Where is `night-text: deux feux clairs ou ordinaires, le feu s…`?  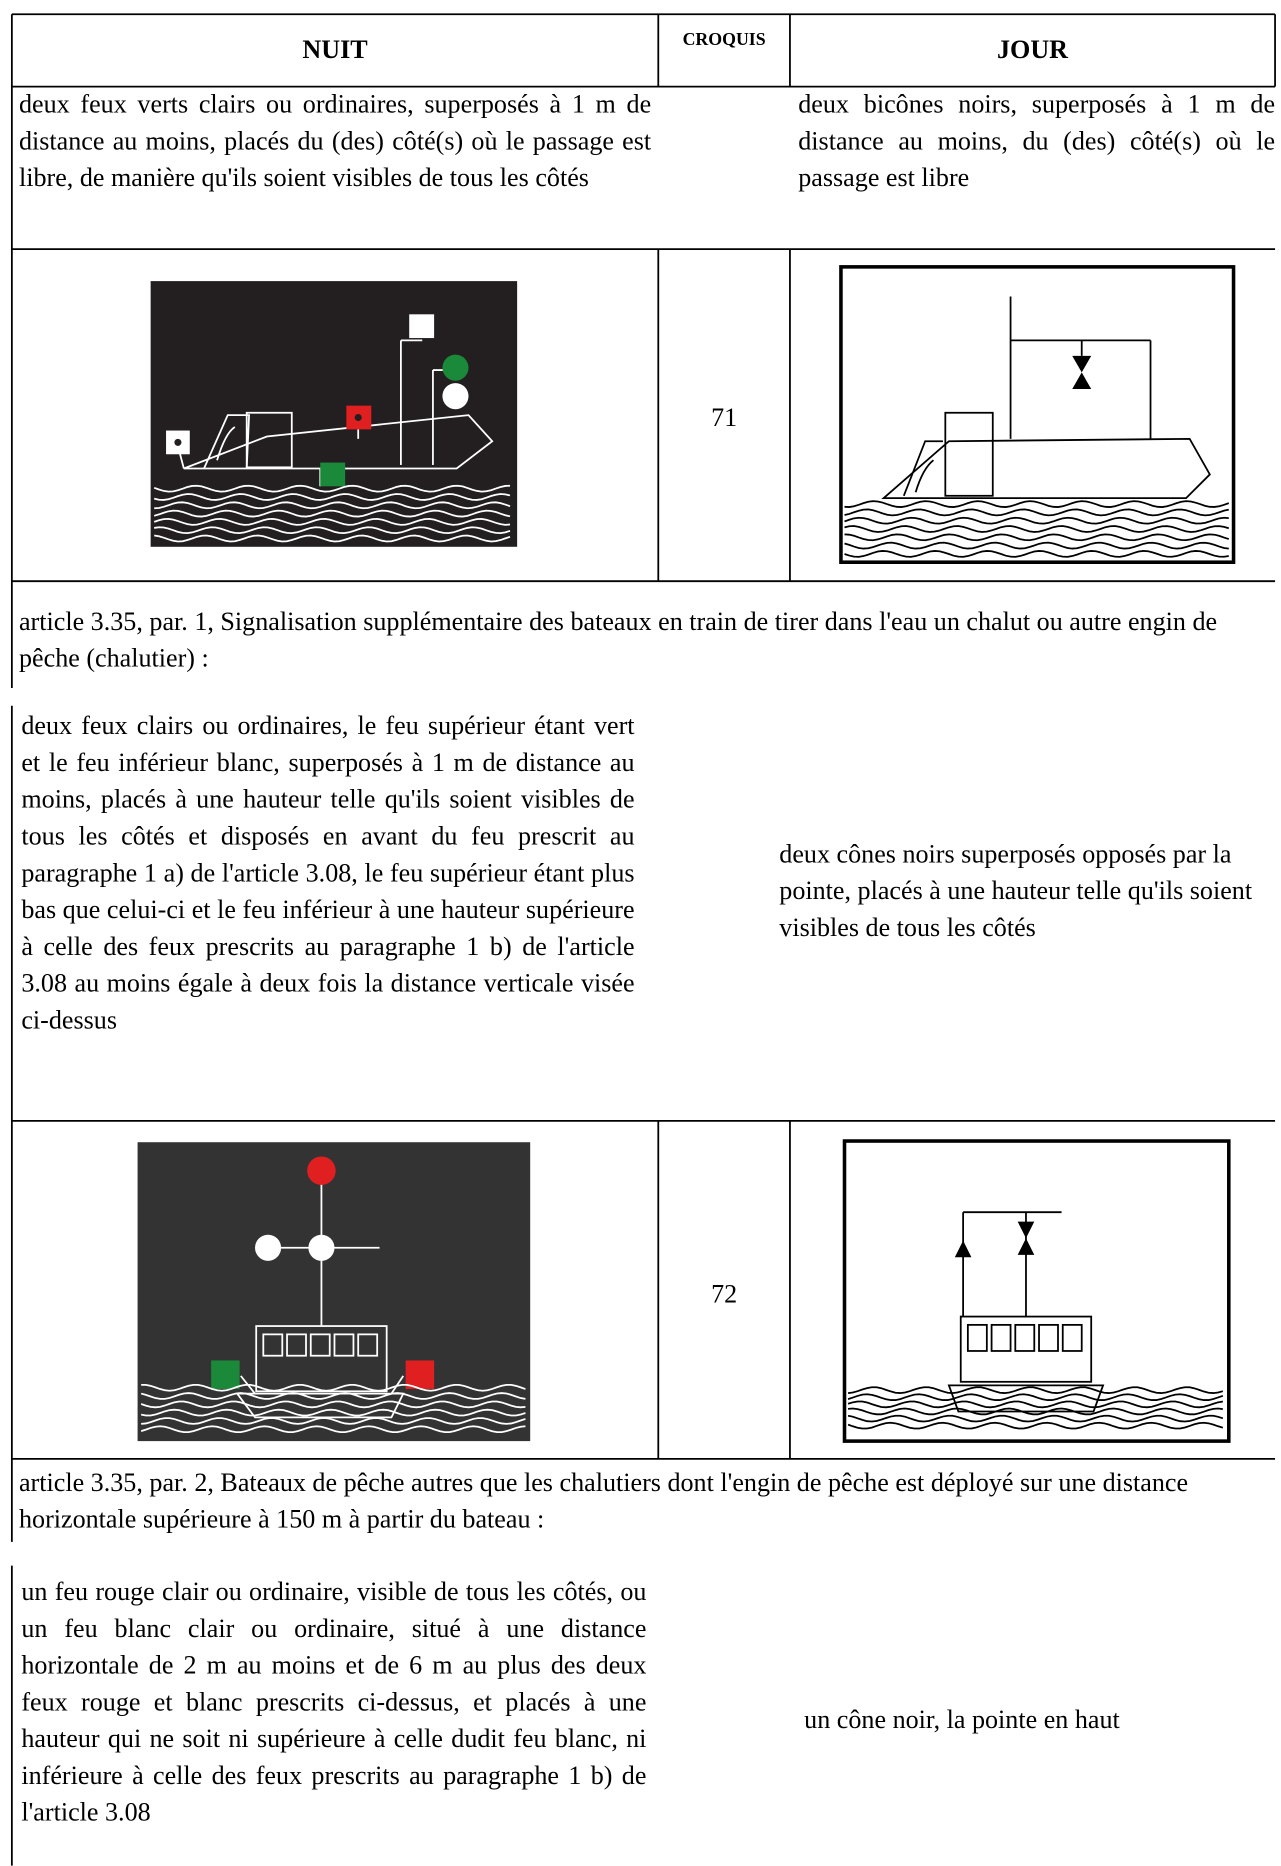 night-text: deux feux clairs ou ordinaires, le feu s… is located at coordinates (328, 872).